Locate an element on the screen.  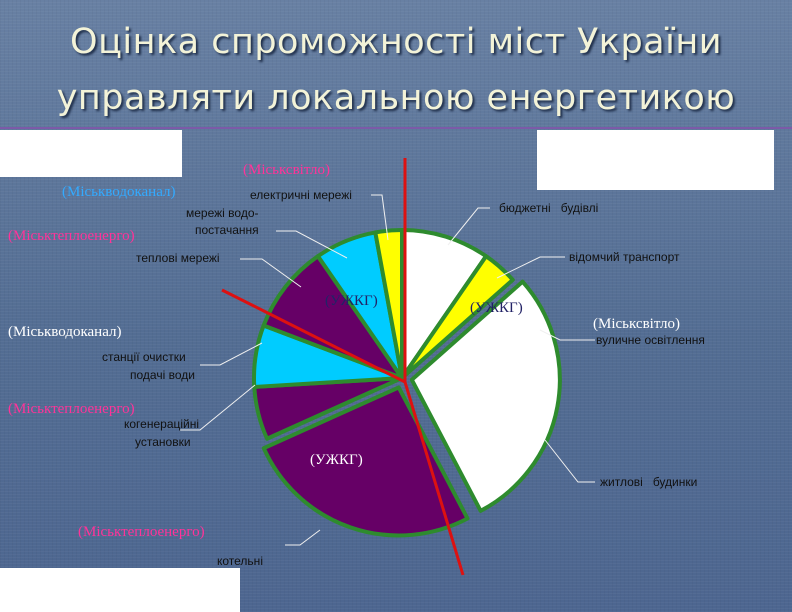
label-street-lighting: вуличне освітлення is located at coordinates (650, 340).